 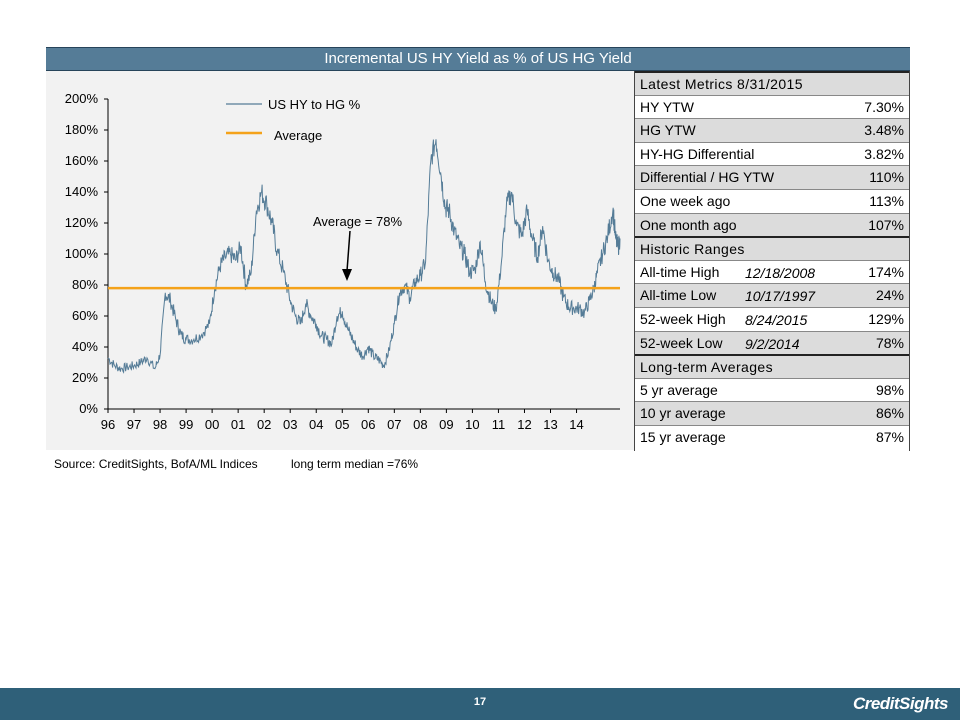 I want to click on metrics-header-label: Historic Ranges, so click(x=692, y=249).